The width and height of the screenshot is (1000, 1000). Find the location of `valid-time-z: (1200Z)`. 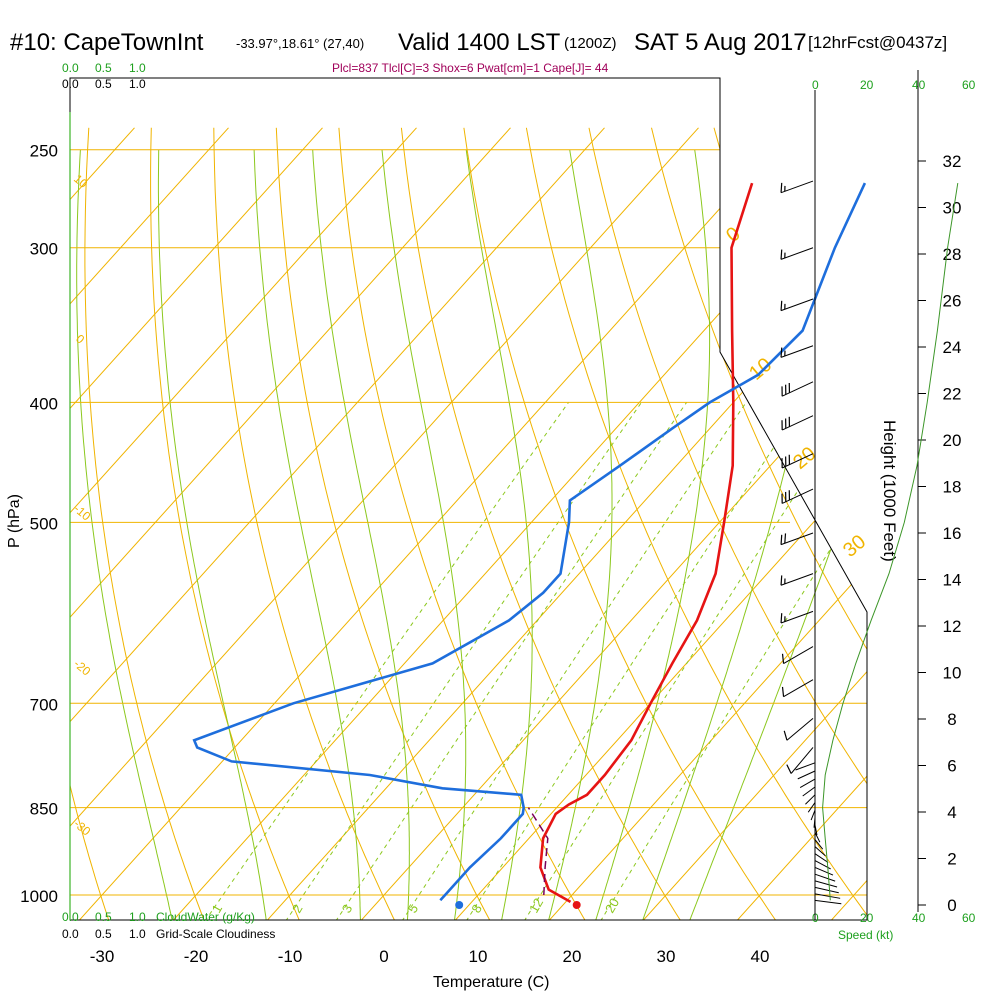

valid-time-z: (1200Z) is located at coordinates (590, 43).